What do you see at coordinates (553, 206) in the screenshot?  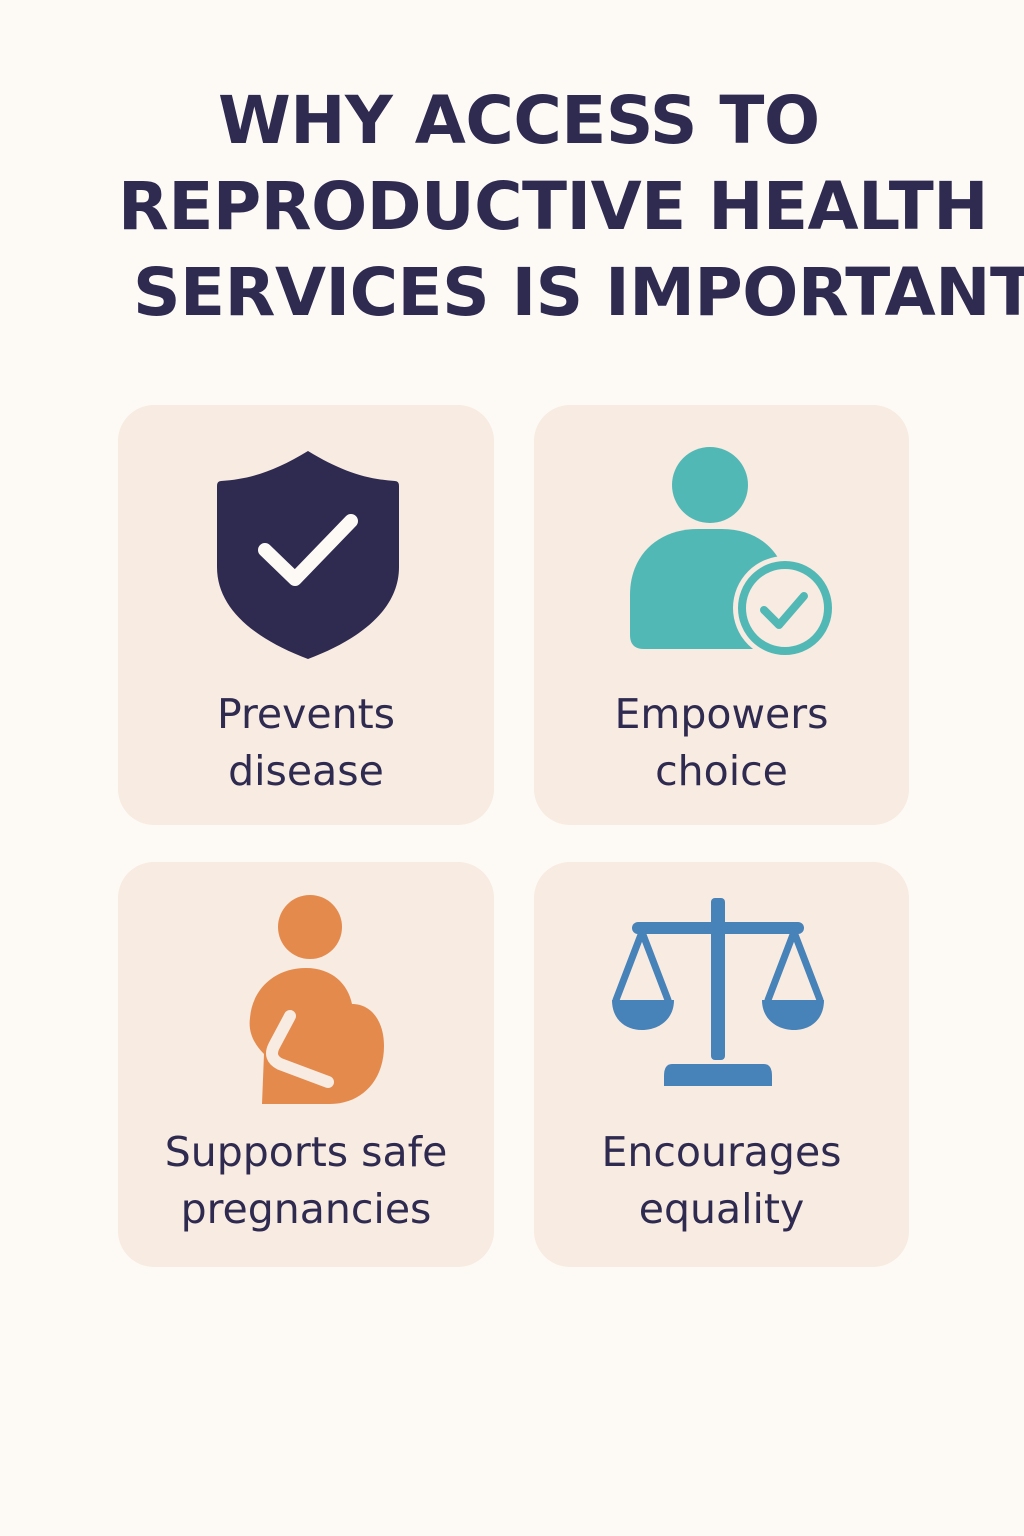 I see `title-line-2: REPRODUCTIVE HEALTH` at bounding box center [553, 206].